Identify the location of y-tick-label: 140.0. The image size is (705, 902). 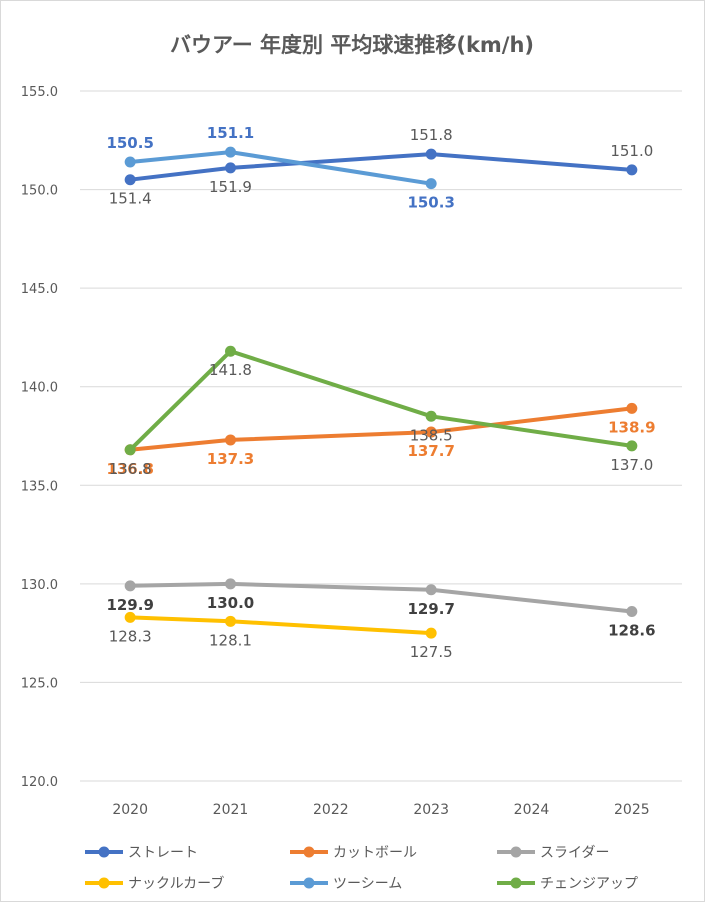
(39, 388).